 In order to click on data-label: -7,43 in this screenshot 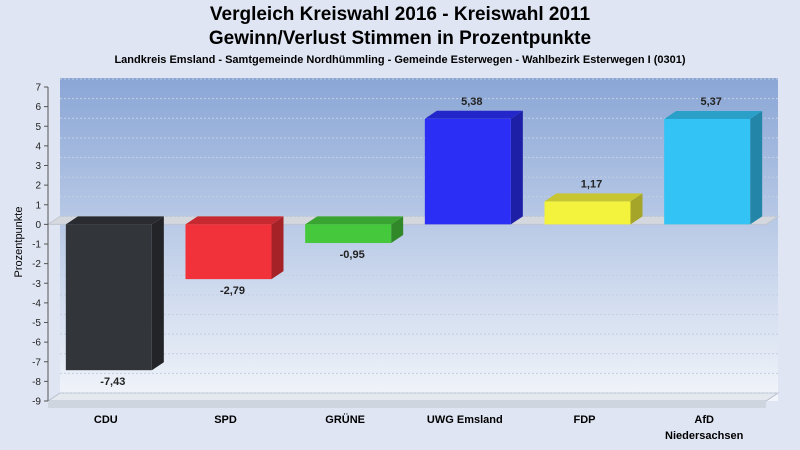, I will do `click(112, 382)`.